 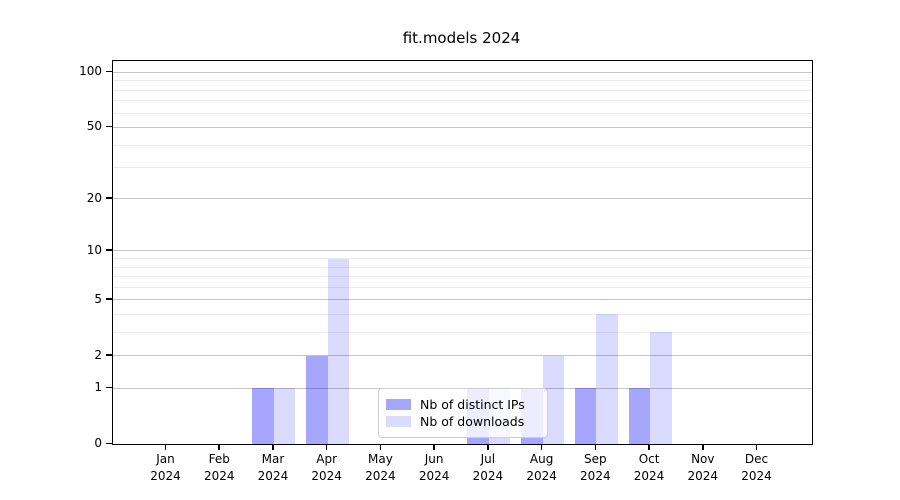 I want to click on x-tick-label: Oct 2024, so click(x=649, y=467).